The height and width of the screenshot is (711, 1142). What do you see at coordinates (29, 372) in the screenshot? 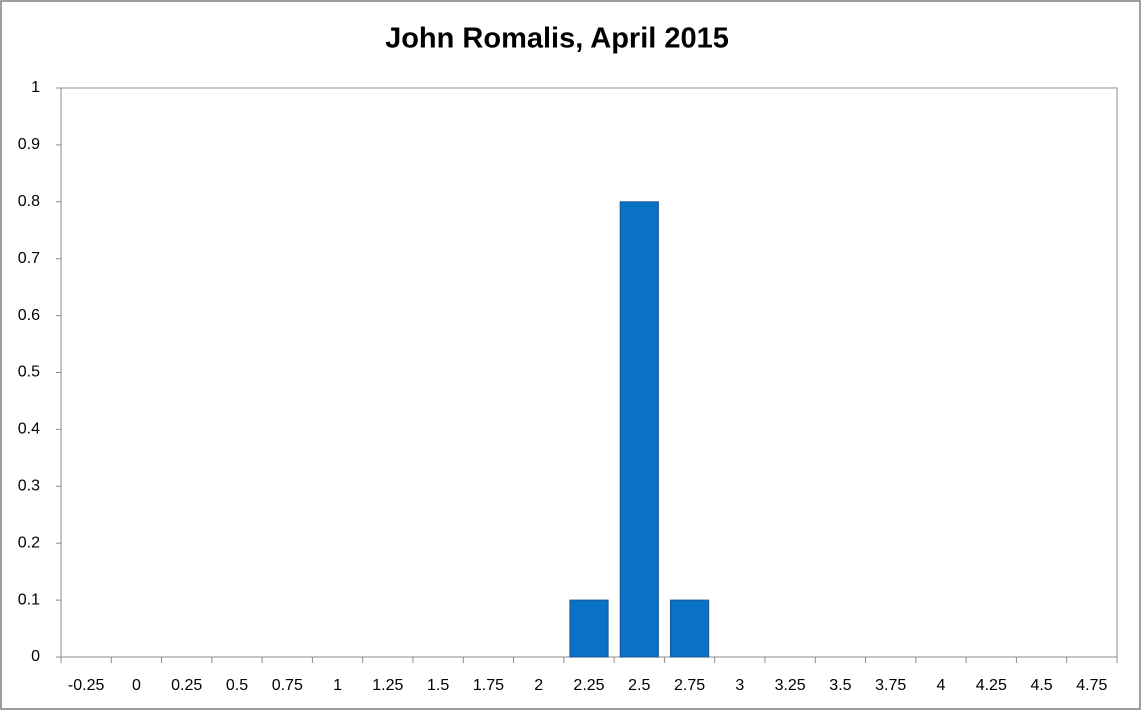
I see `y-tick-label: 0.5` at bounding box center [29, 372].